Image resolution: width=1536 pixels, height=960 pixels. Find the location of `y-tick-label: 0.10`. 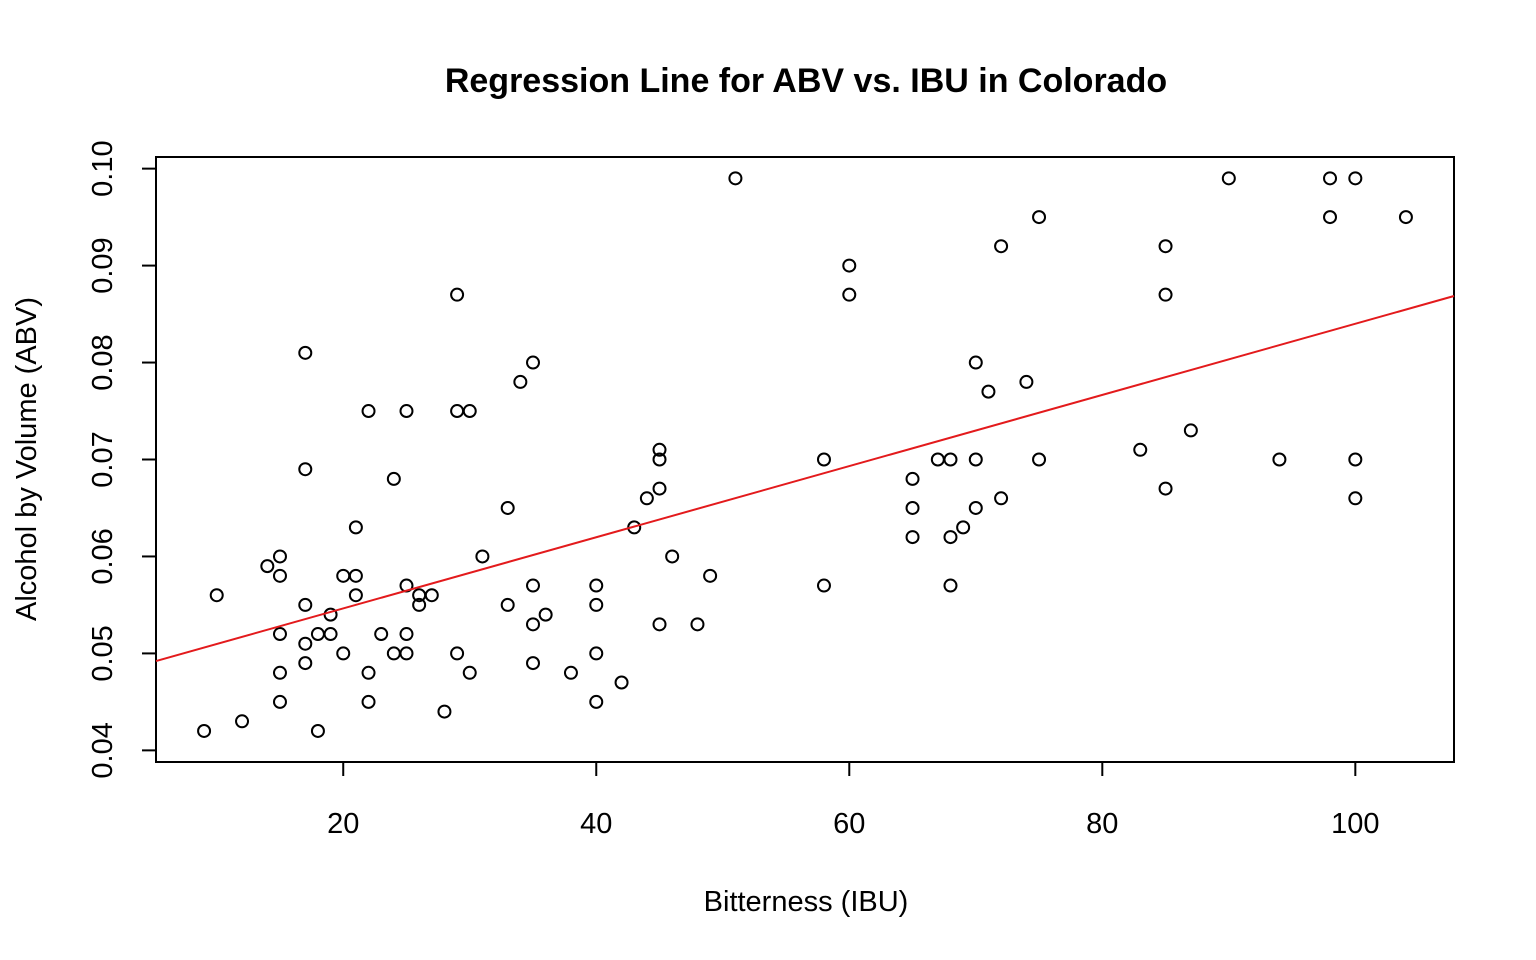

y-tick-label: 0.10 is located at coordinates (103, 168).